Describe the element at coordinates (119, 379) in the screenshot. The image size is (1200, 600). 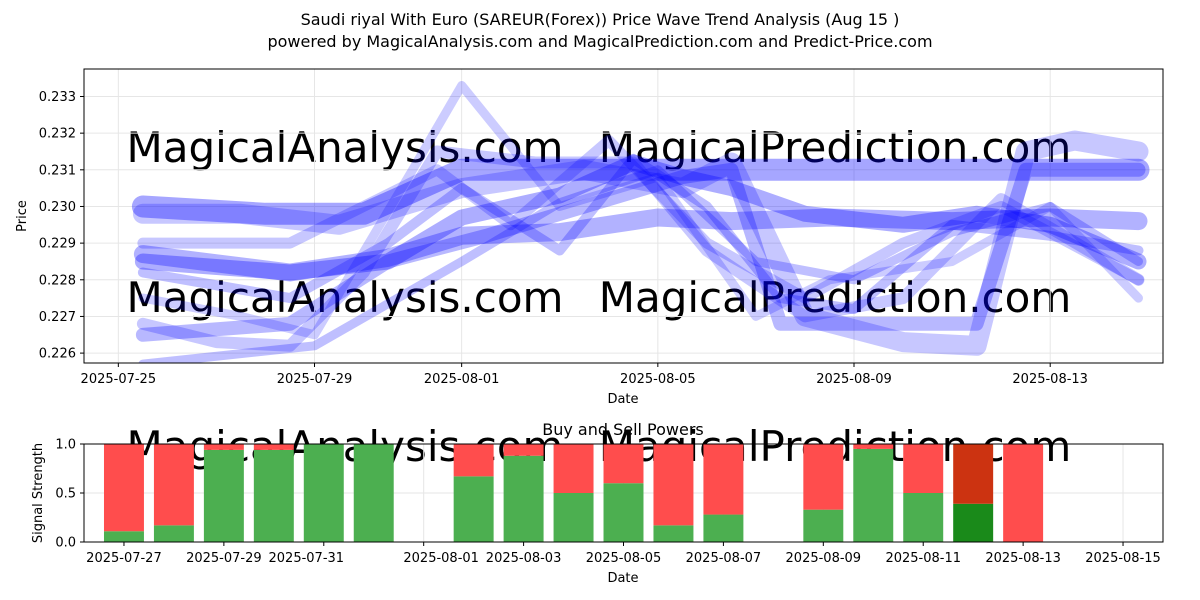
I see `price-x-tick-label: 2025-07-25` at that location.